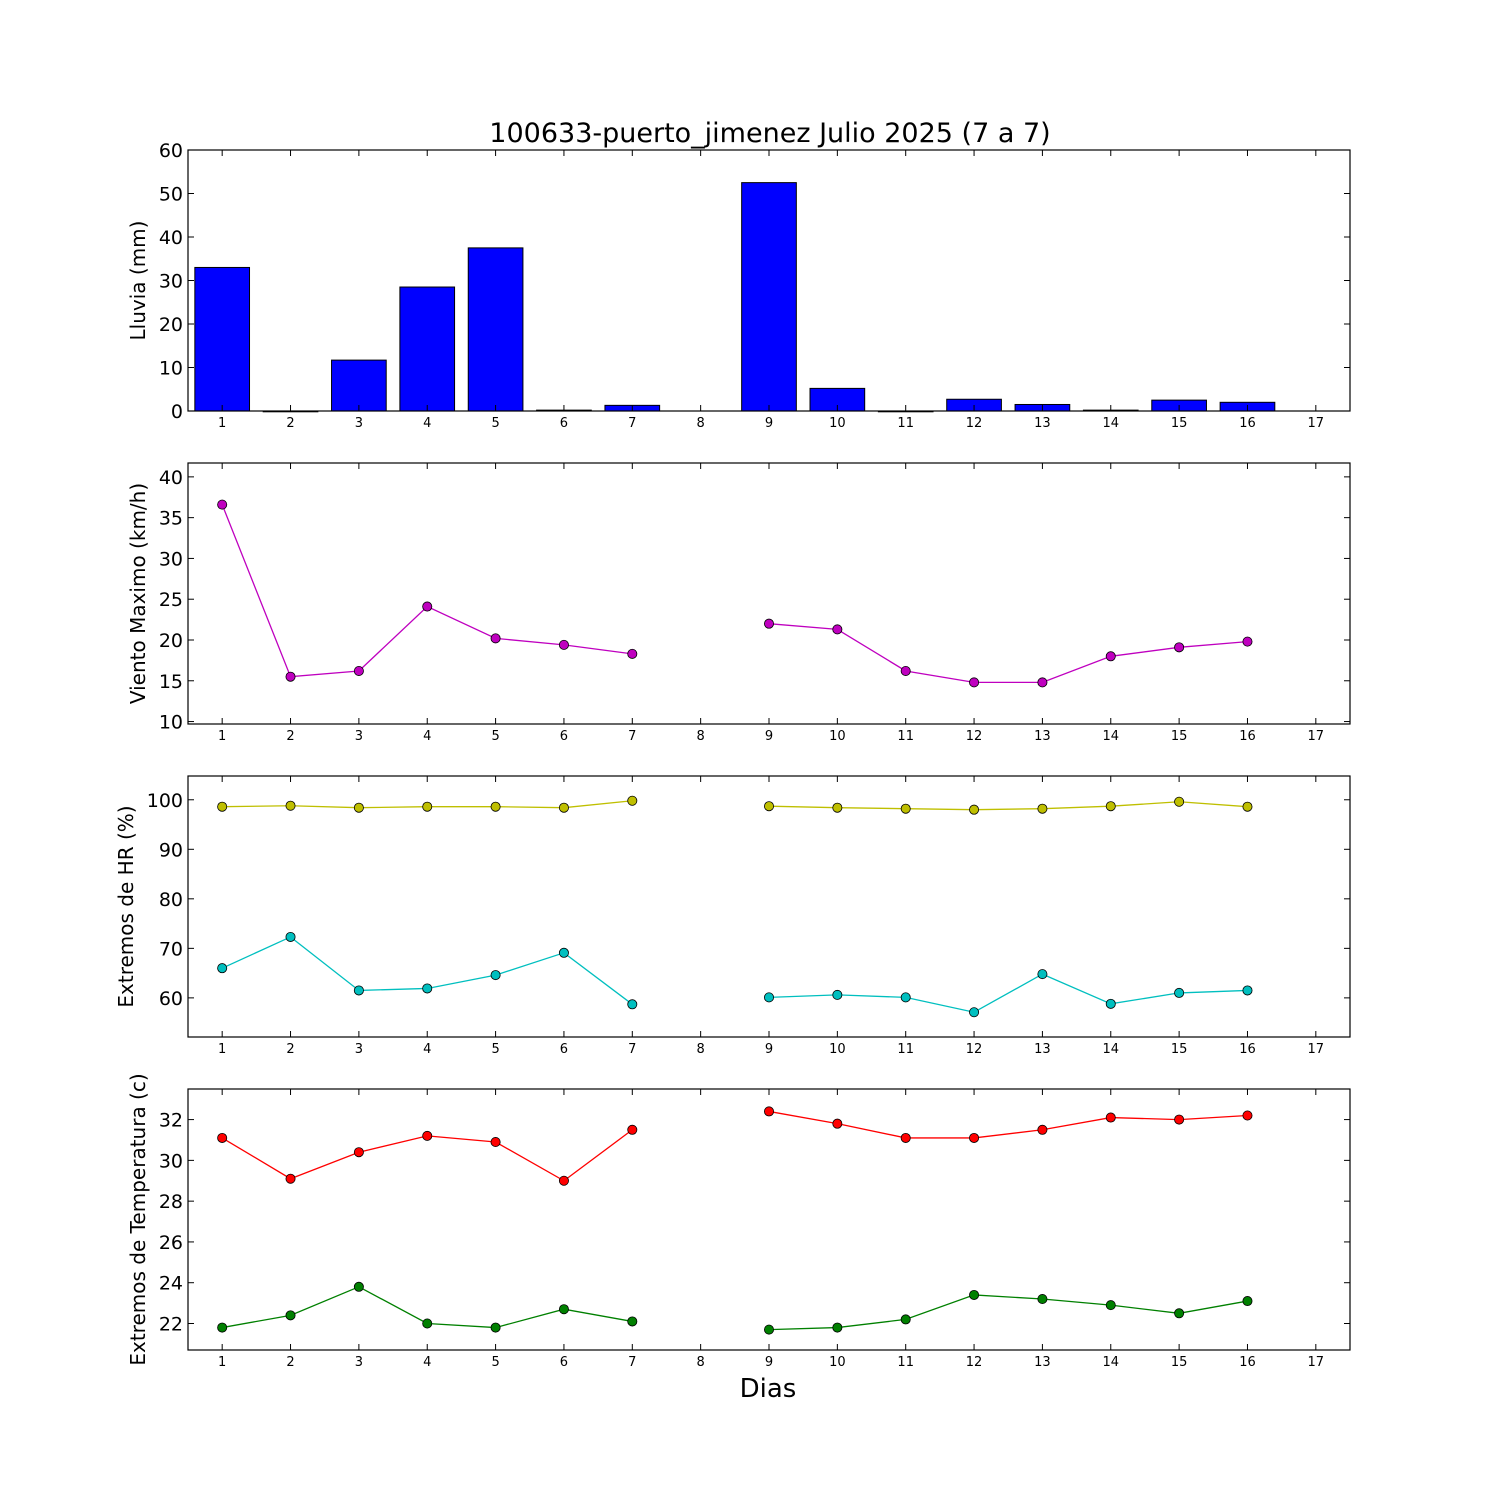 The image size is (1500, 1500). What do you see at coordinates (769, 133) in the screenshot?
I see `figure-title: 100633-puerto_jimenez Julio 2025 (7 a 7)` at bounding box center [769, 133].